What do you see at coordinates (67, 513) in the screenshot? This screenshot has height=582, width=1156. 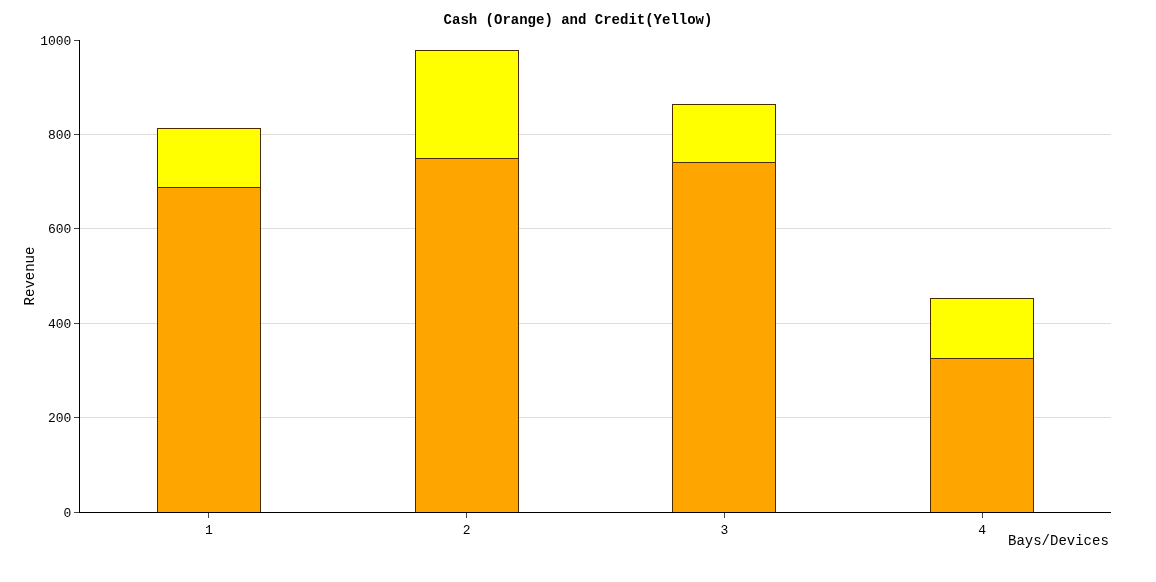 I see `y-tick-label: 0` at bounding box center [67, 513].